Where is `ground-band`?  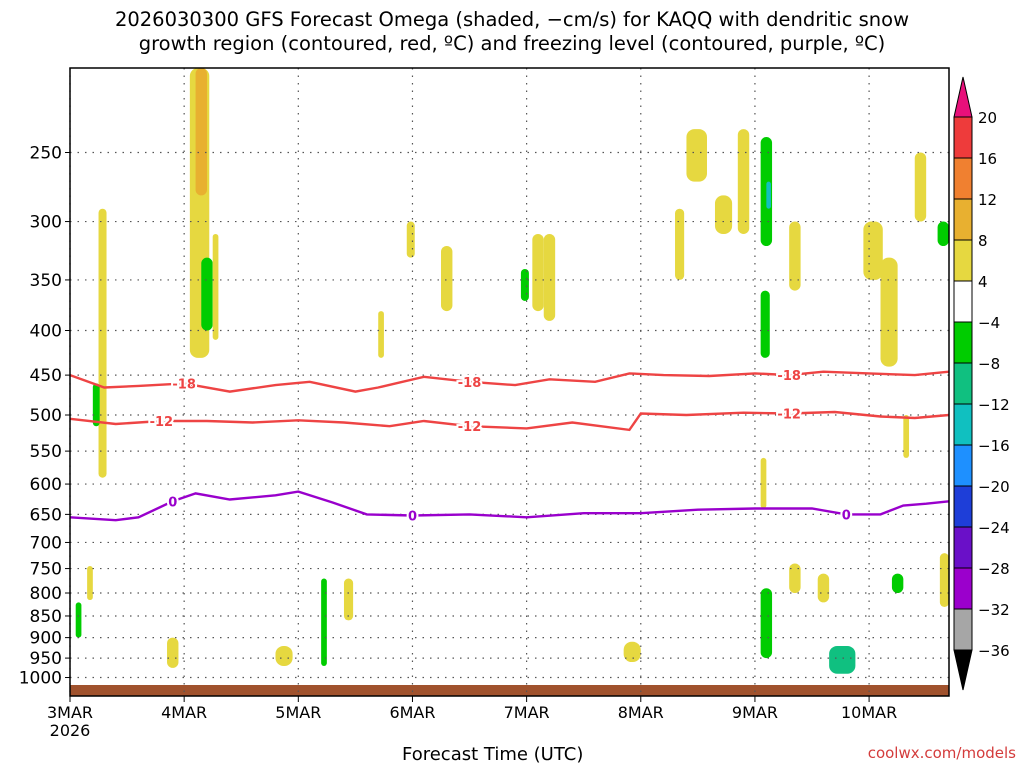
ground-band is located at coordinates (509, 690).